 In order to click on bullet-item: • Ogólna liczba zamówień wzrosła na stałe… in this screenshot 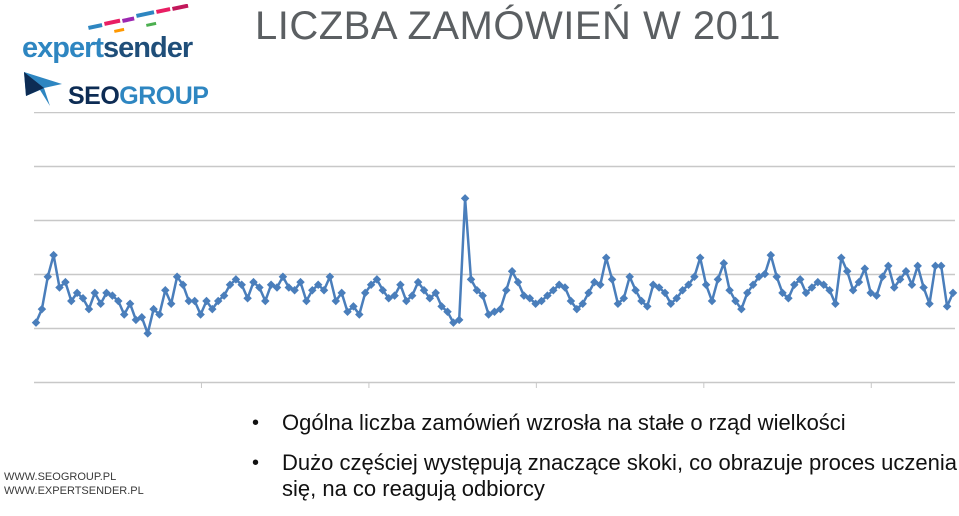, I will do `click(605, 423)`.